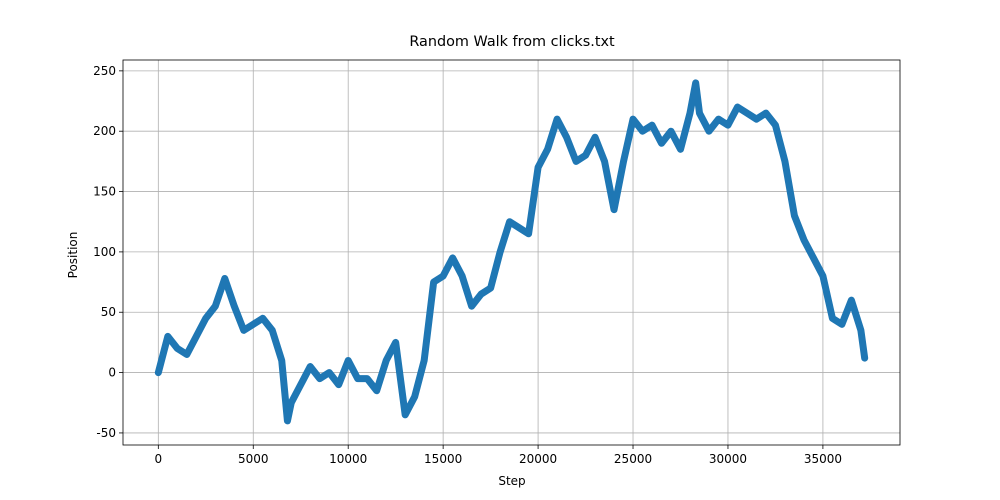  I want to click on chart-title: Random Walk from clicks.txt, so click(512, 42).